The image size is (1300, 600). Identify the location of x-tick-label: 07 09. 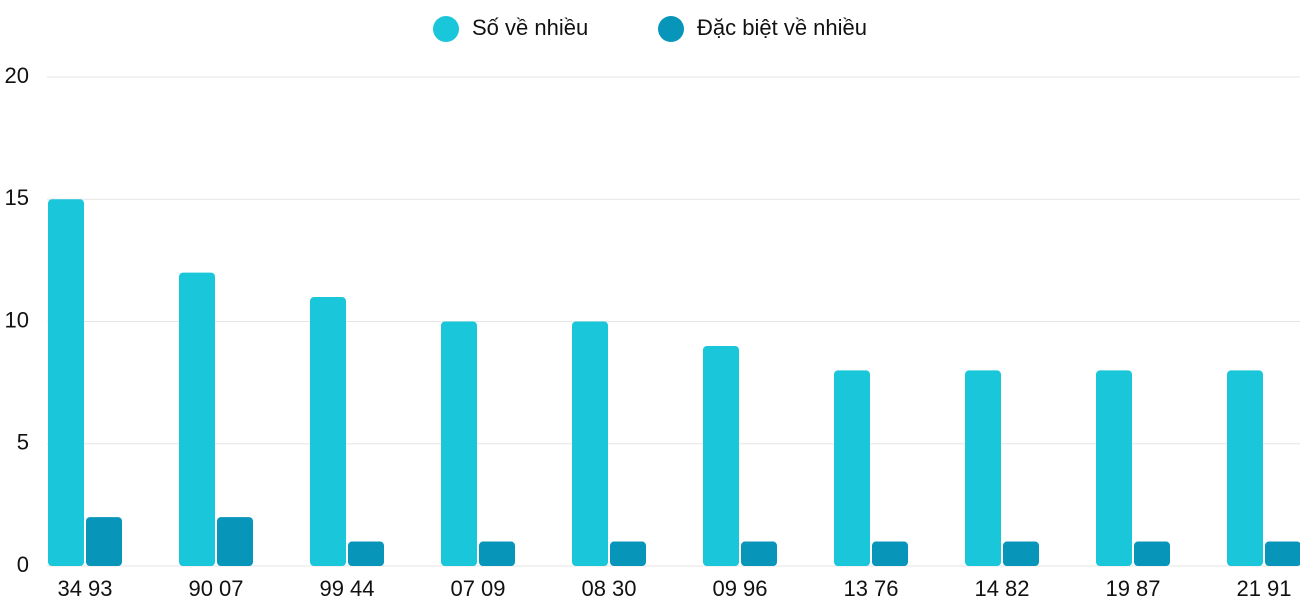
(477, 588).